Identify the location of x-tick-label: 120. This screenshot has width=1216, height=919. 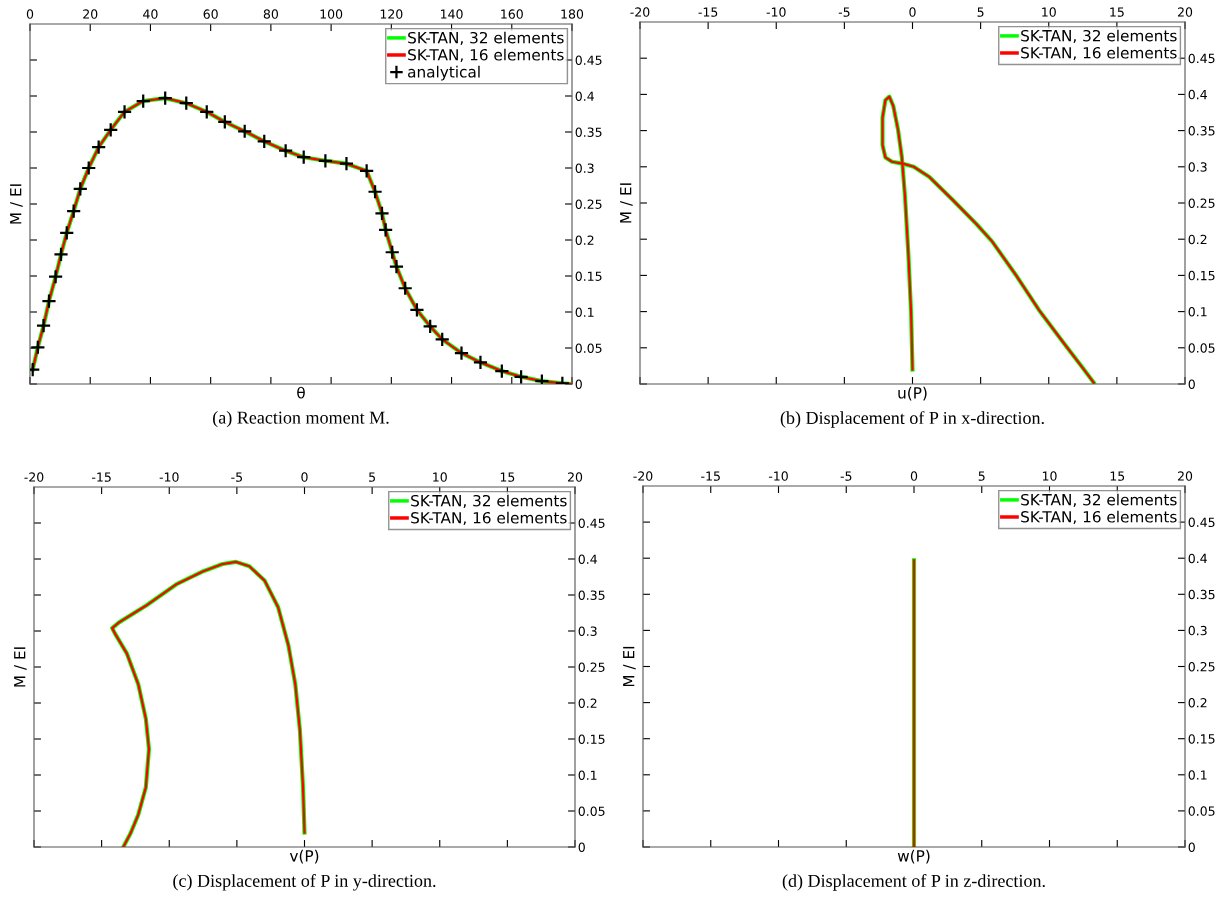
(391, 14).